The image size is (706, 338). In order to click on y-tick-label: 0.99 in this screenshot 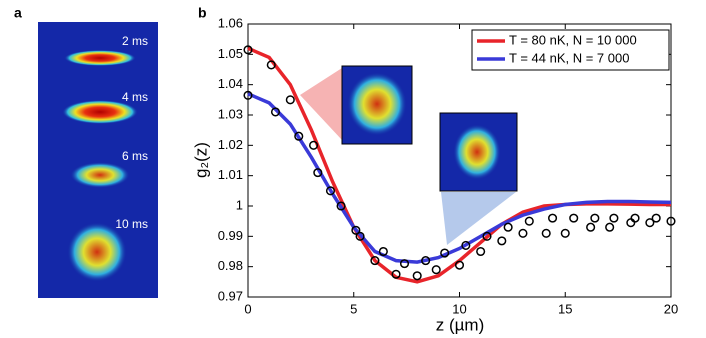, I will do `click(230, 235)`.